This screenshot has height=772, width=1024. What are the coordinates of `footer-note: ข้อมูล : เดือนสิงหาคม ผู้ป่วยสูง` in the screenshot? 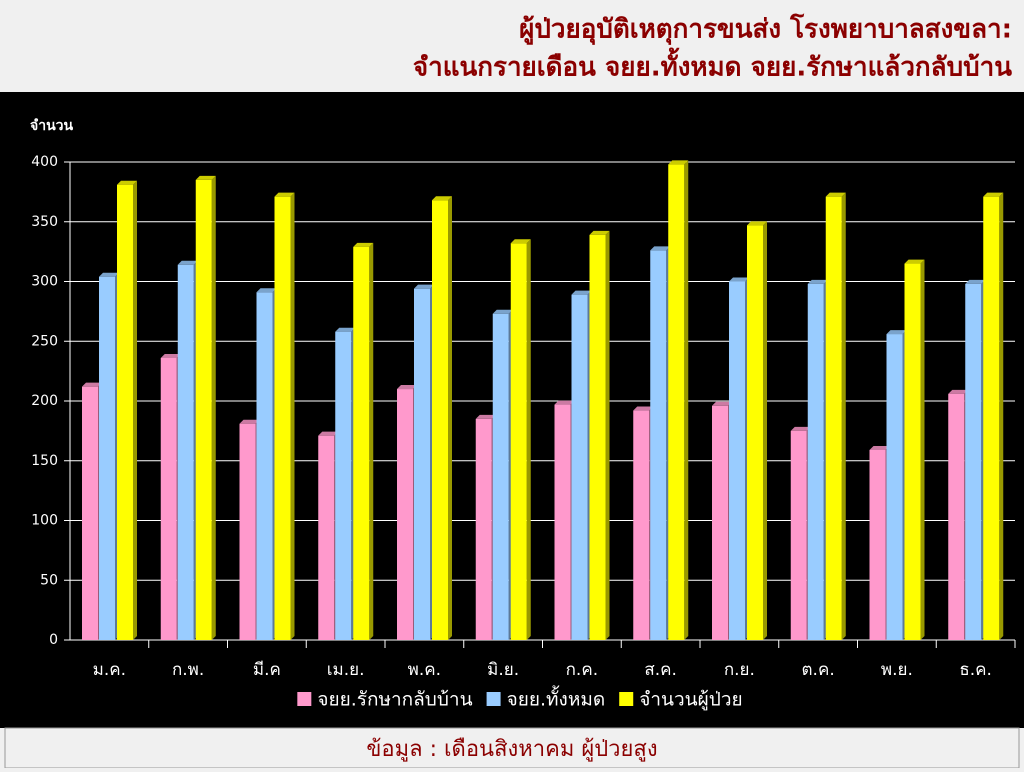 It's located at (511, 749).